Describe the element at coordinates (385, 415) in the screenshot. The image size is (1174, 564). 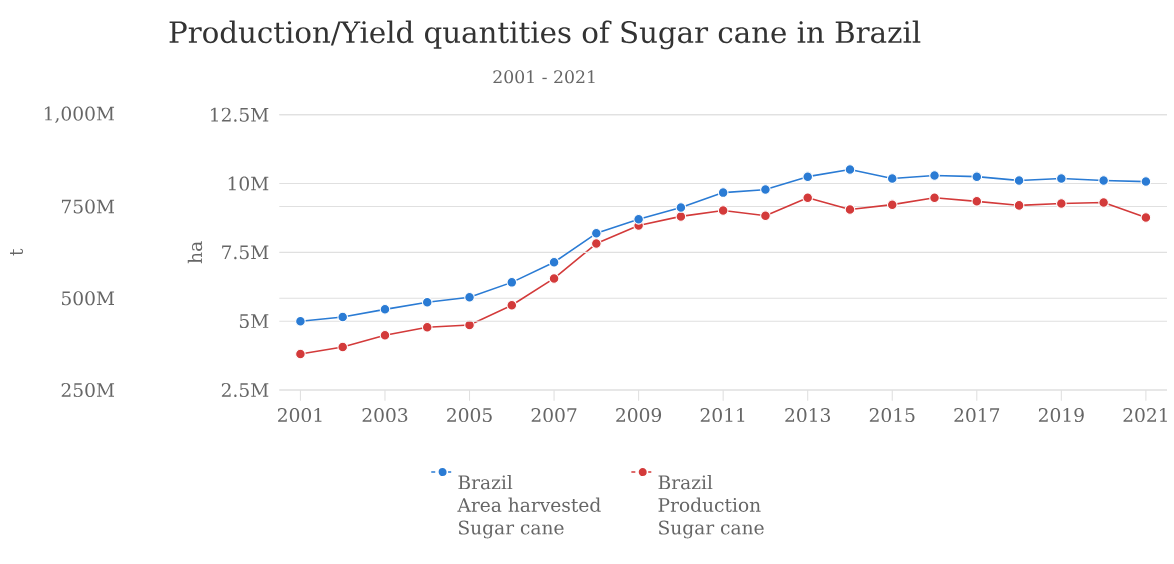
I see `x-tick-label: 2003` at that location.